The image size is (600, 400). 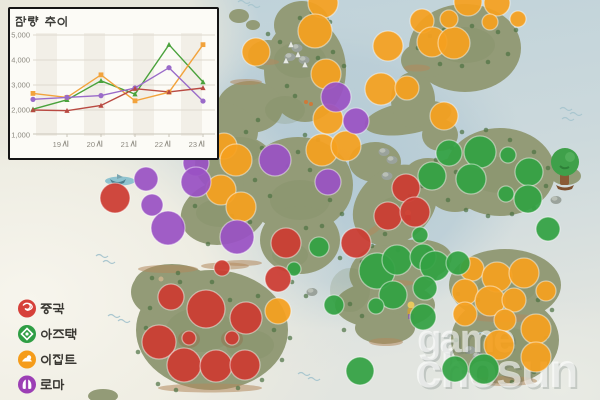 I want to click on svg-text: 2,000, so click(x=20, y=110).